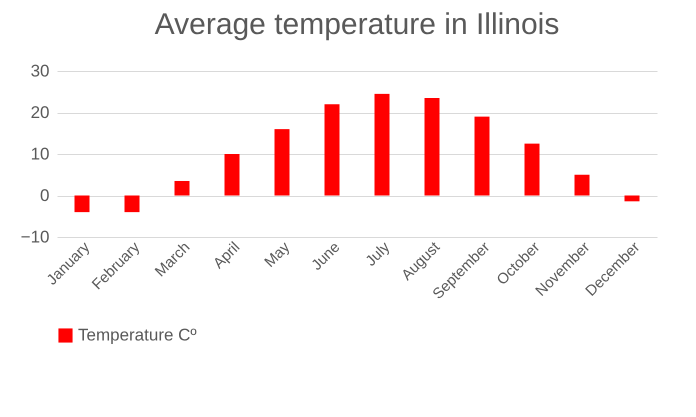 This screenshot has height=417, width=696. Describe the element at coordinates (40, 112) in the screenshot. I see `y-tick-label: 20` at that location.